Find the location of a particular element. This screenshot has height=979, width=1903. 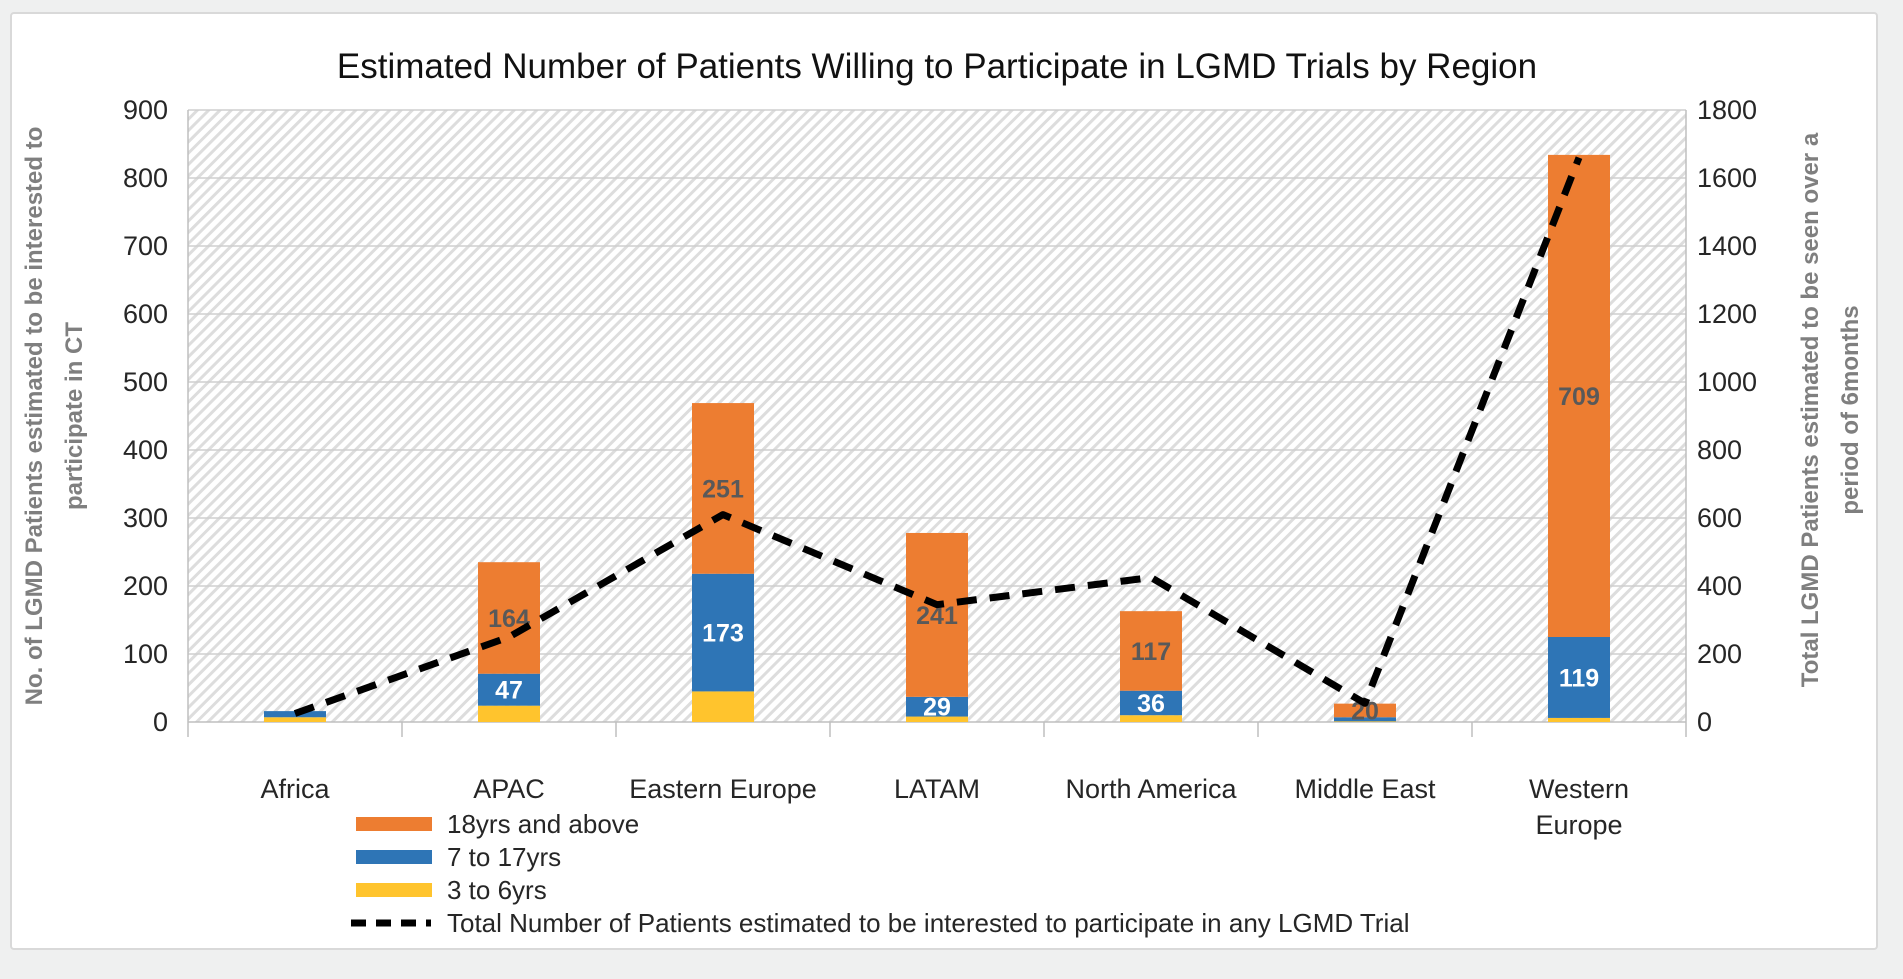

category-label: LATAM is located at coordinates (937, 789).